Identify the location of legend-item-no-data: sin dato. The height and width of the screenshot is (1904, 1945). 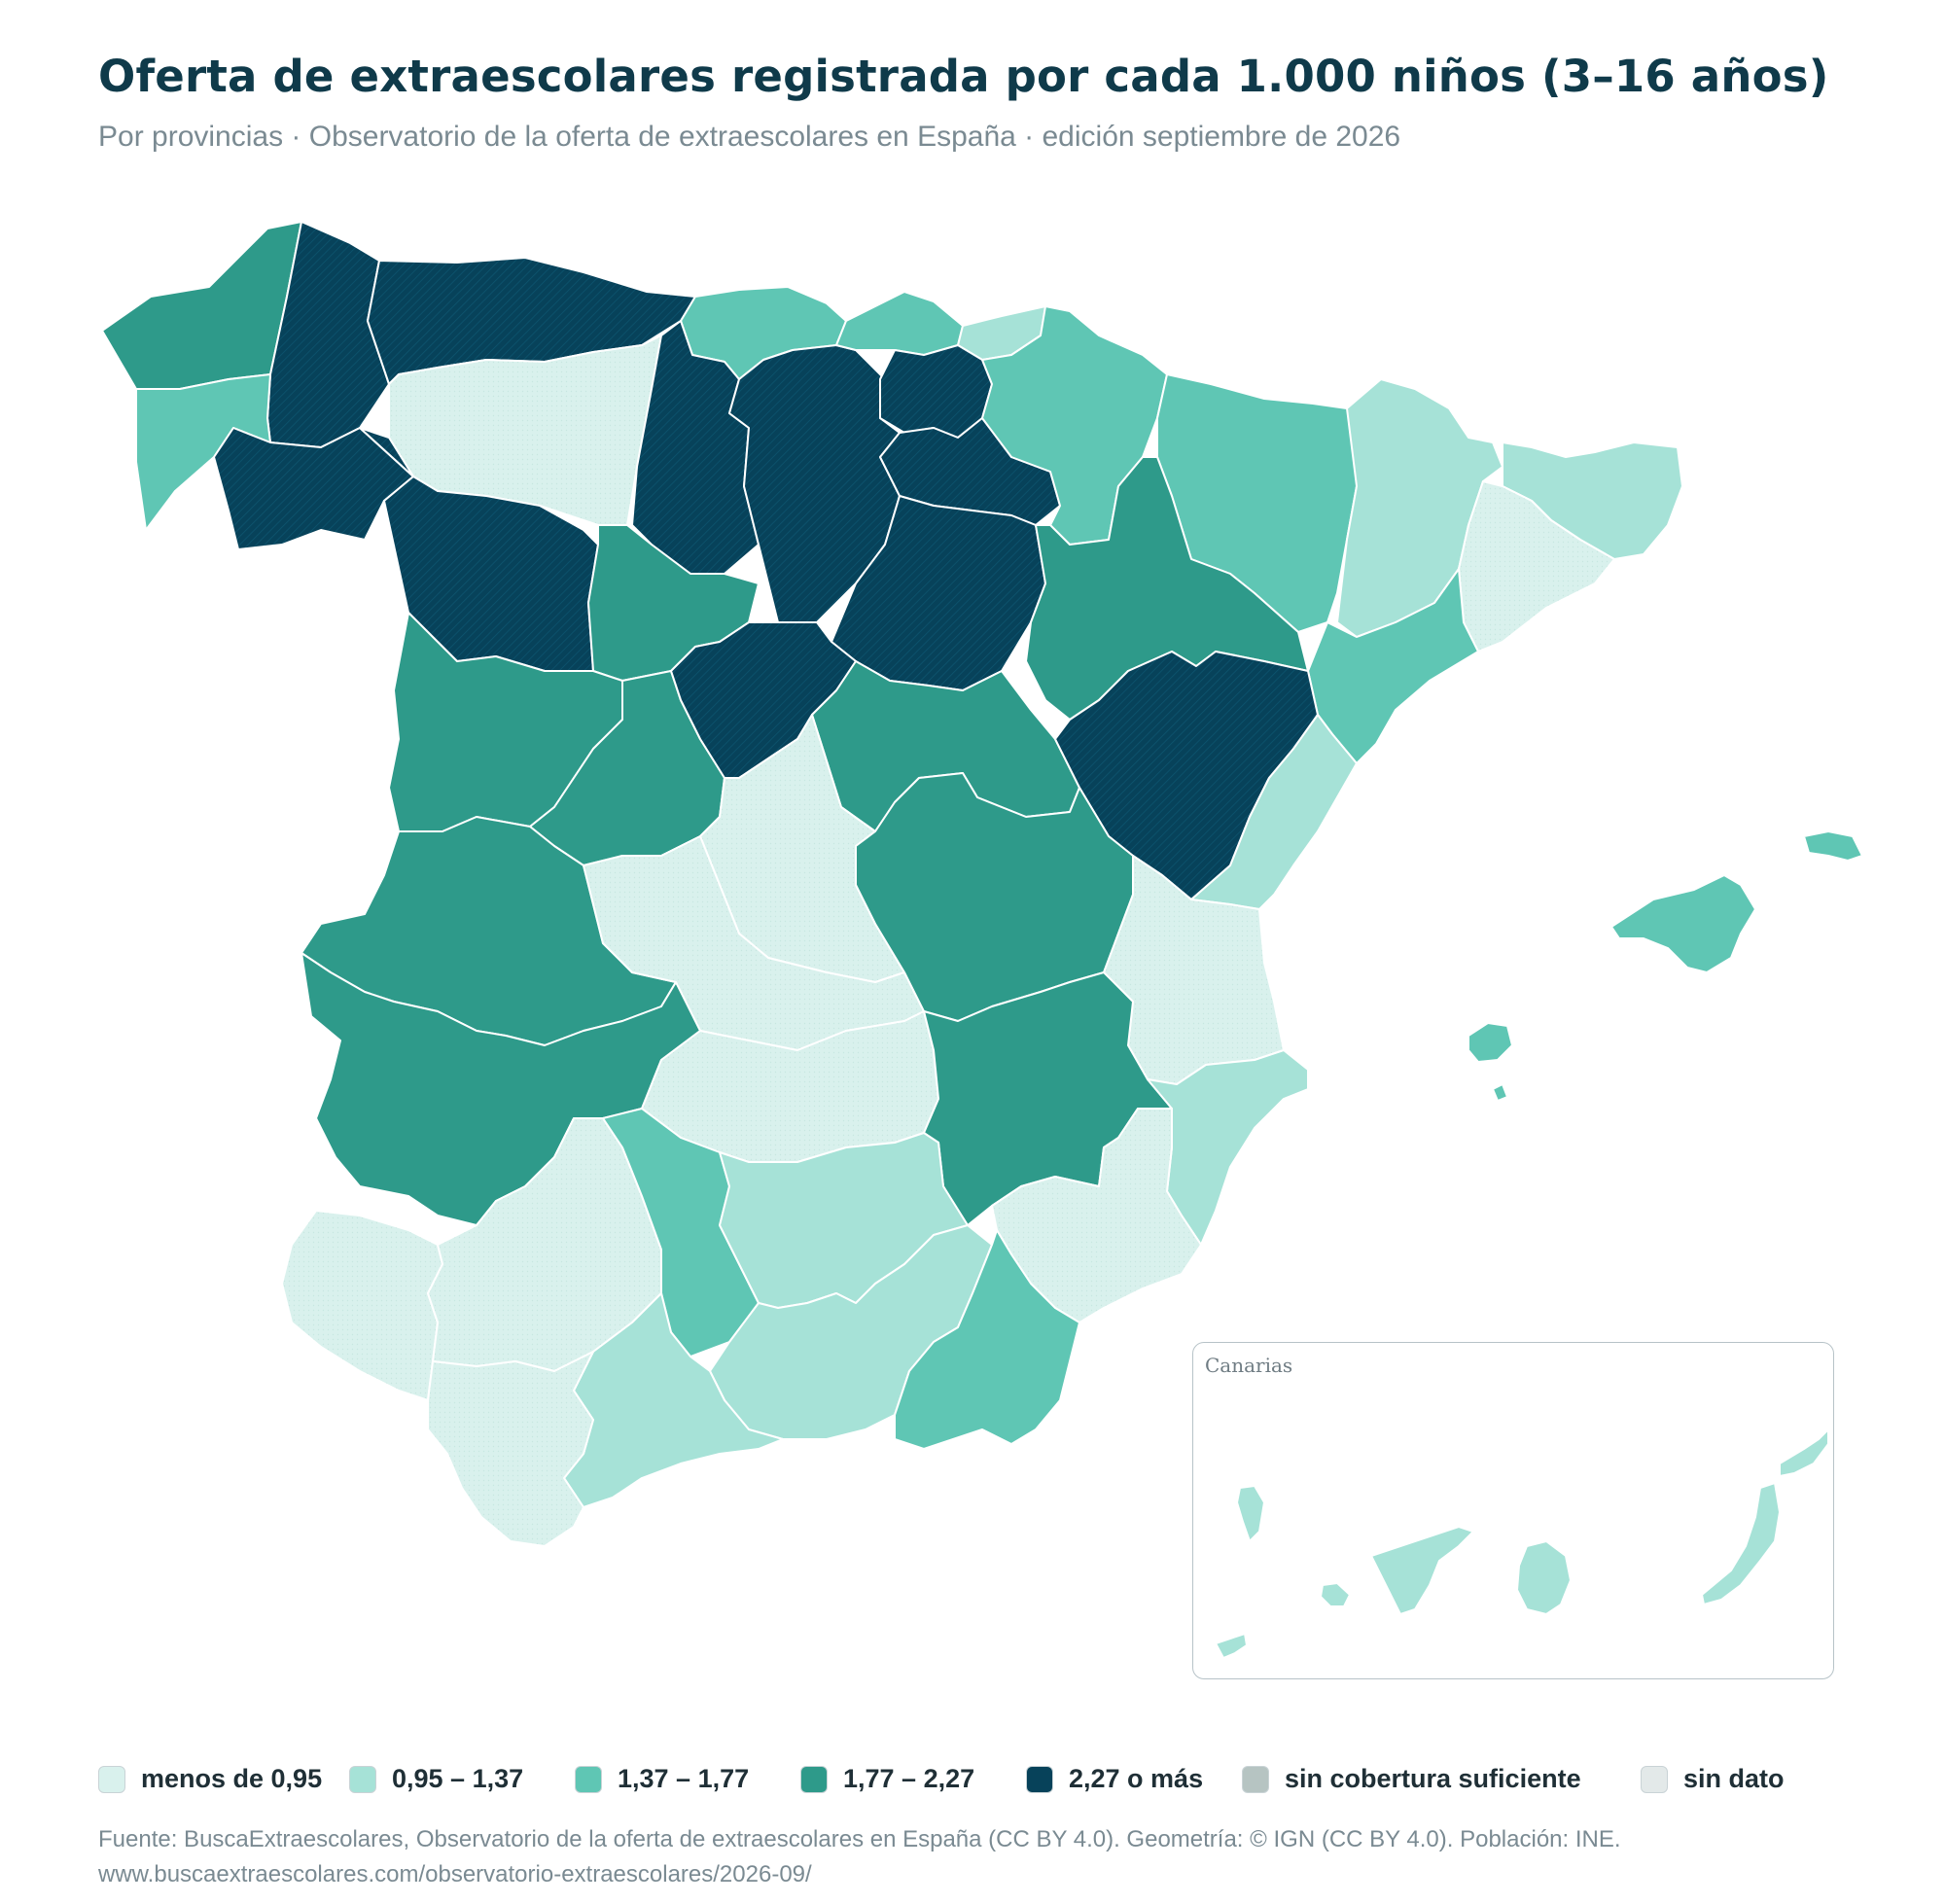
(1713, 1779).